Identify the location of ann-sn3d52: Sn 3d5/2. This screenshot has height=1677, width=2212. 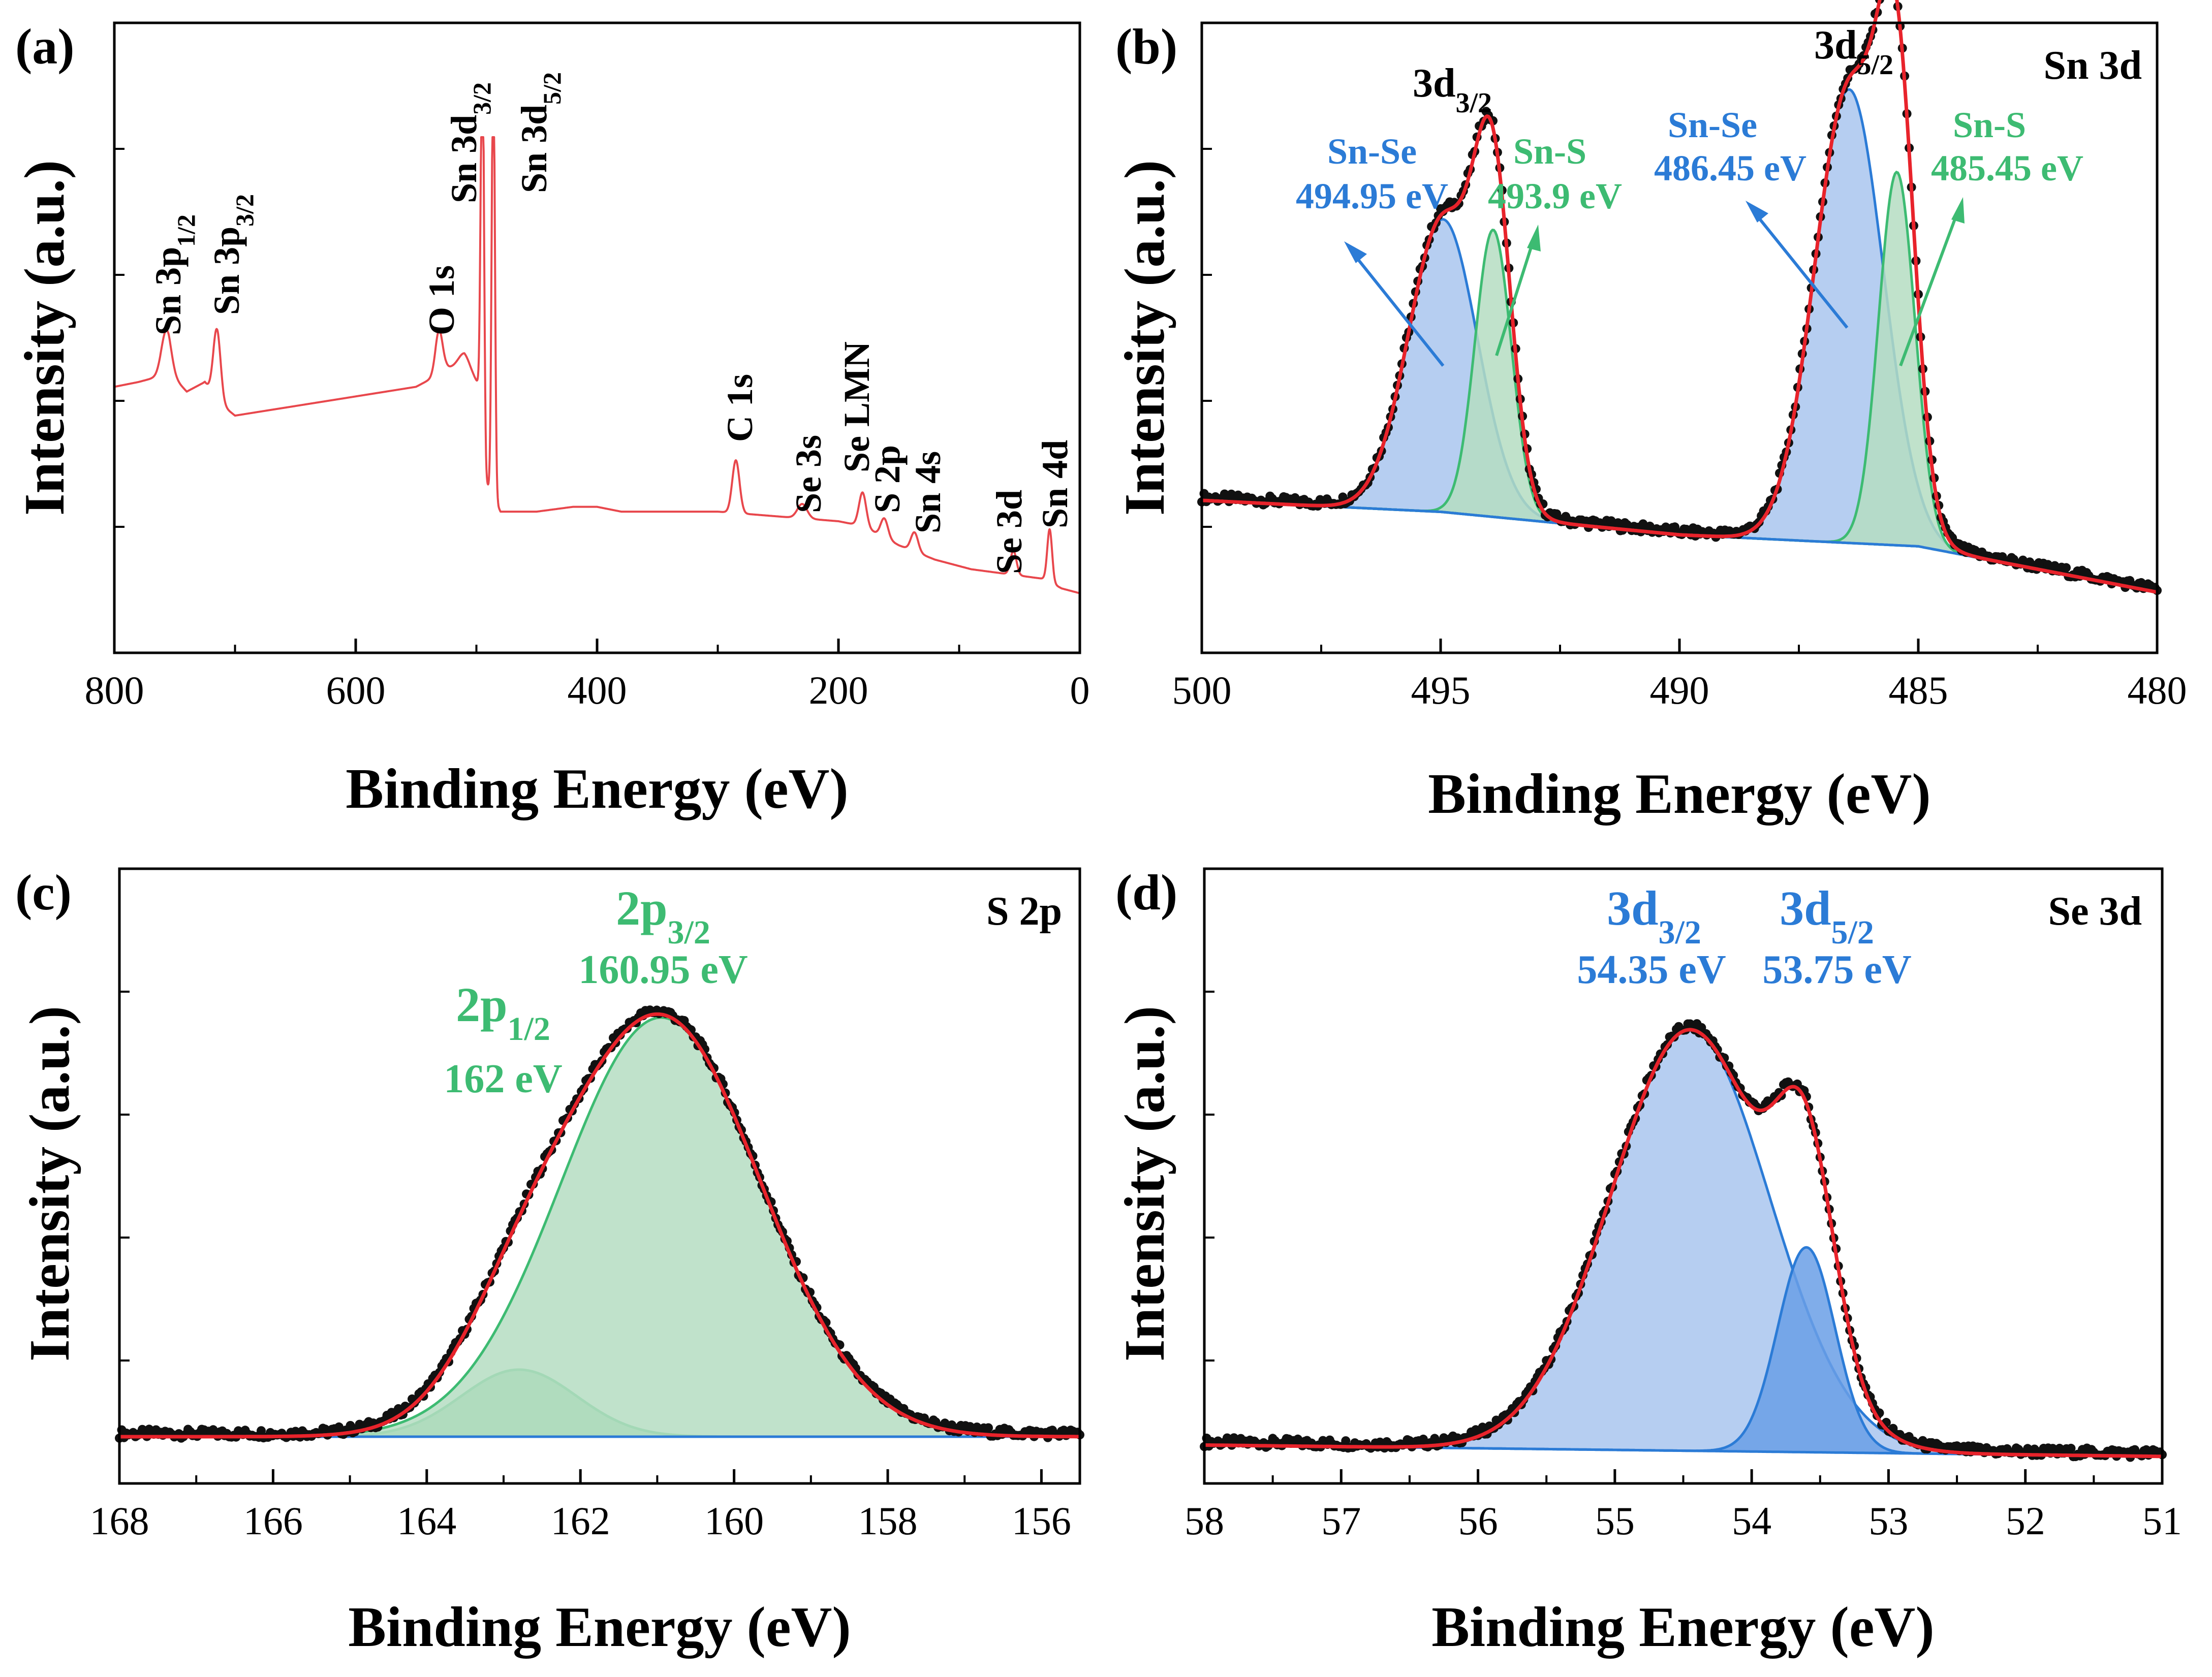
(540, 133).